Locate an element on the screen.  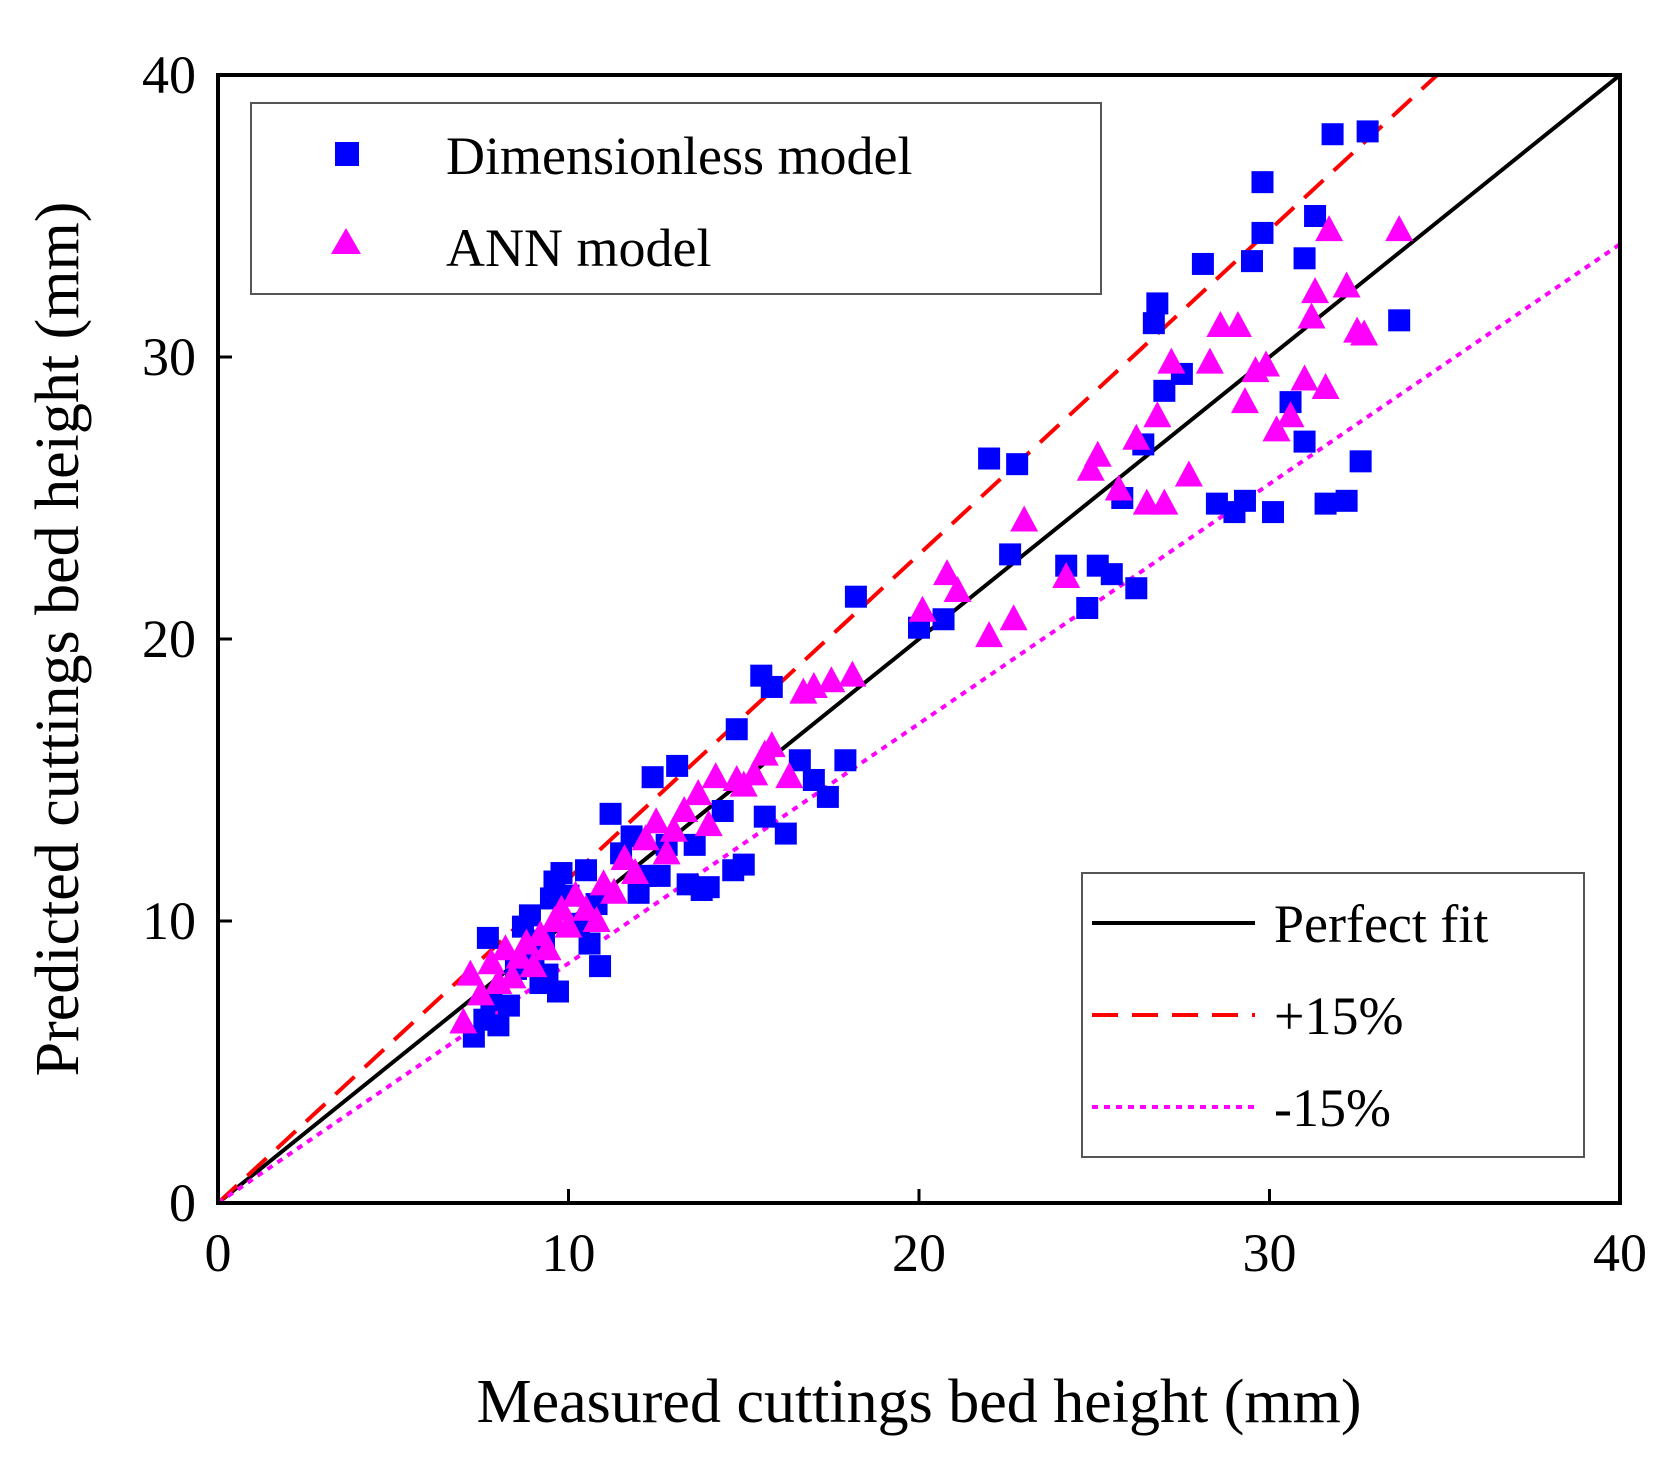
y-axis-label: Predicted cuttings bed height (mm) is located at coordinates (58, 639).